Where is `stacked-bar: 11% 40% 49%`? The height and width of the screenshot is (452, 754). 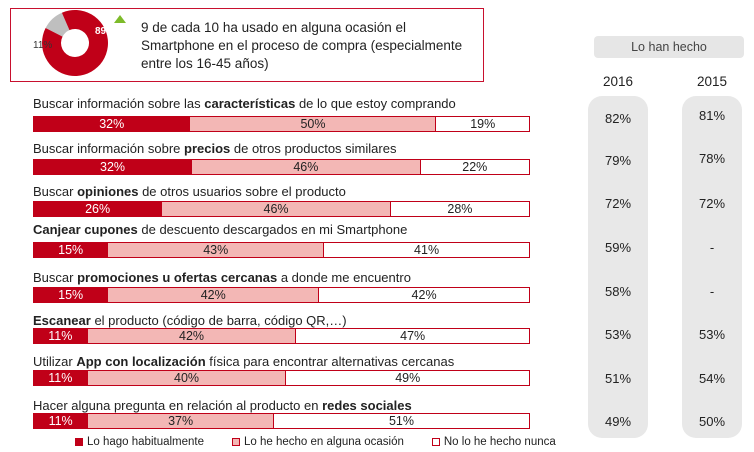
stacked-bar: 11% 40% 49% is located at coordinates (281, 378).